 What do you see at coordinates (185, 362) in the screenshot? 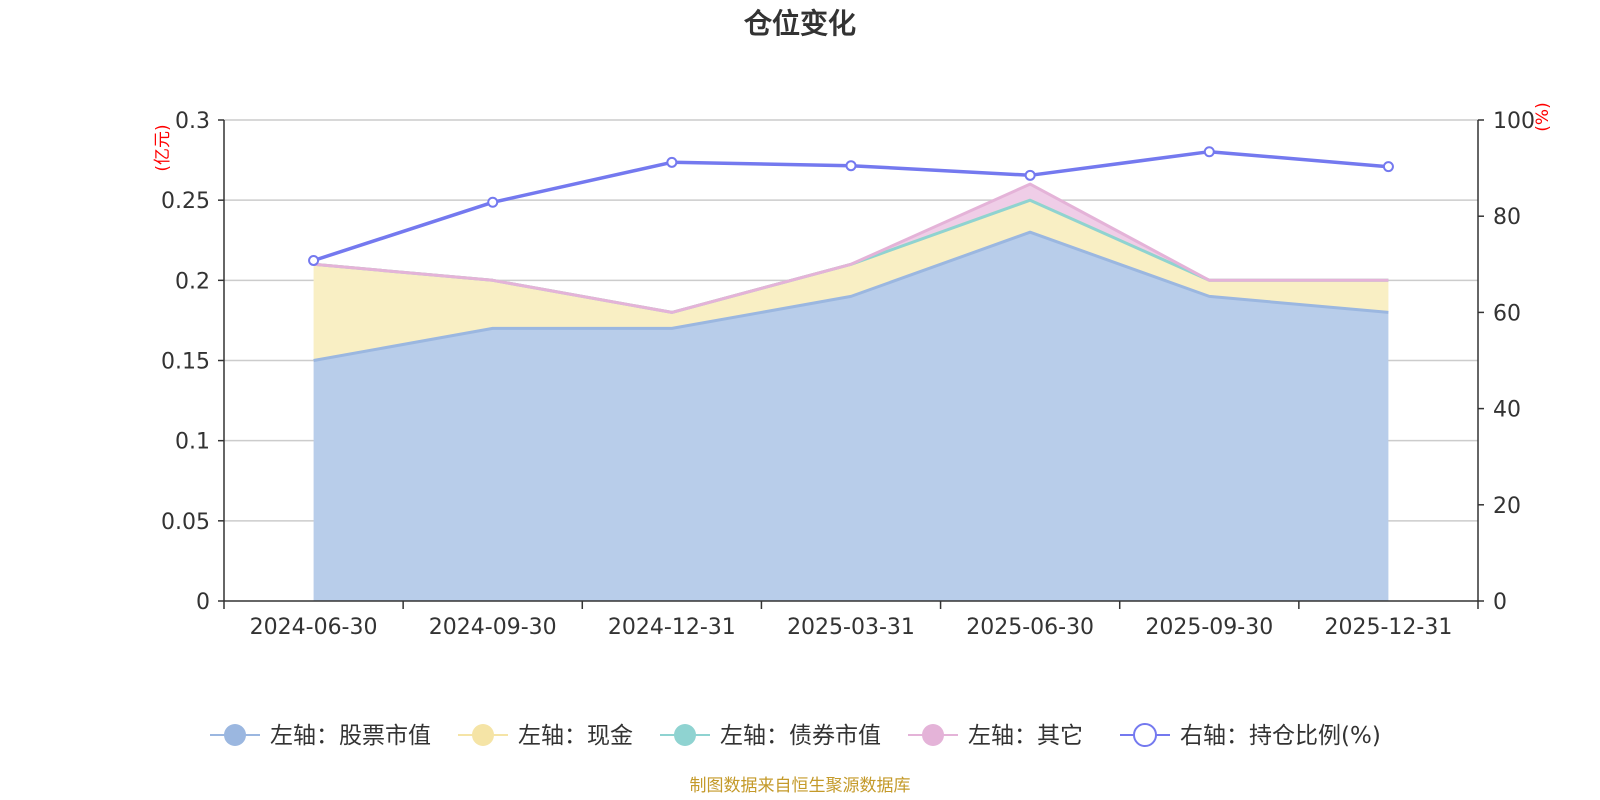
I see `left-axis-tick-label: 0.15` at bounding box center [185, 362].